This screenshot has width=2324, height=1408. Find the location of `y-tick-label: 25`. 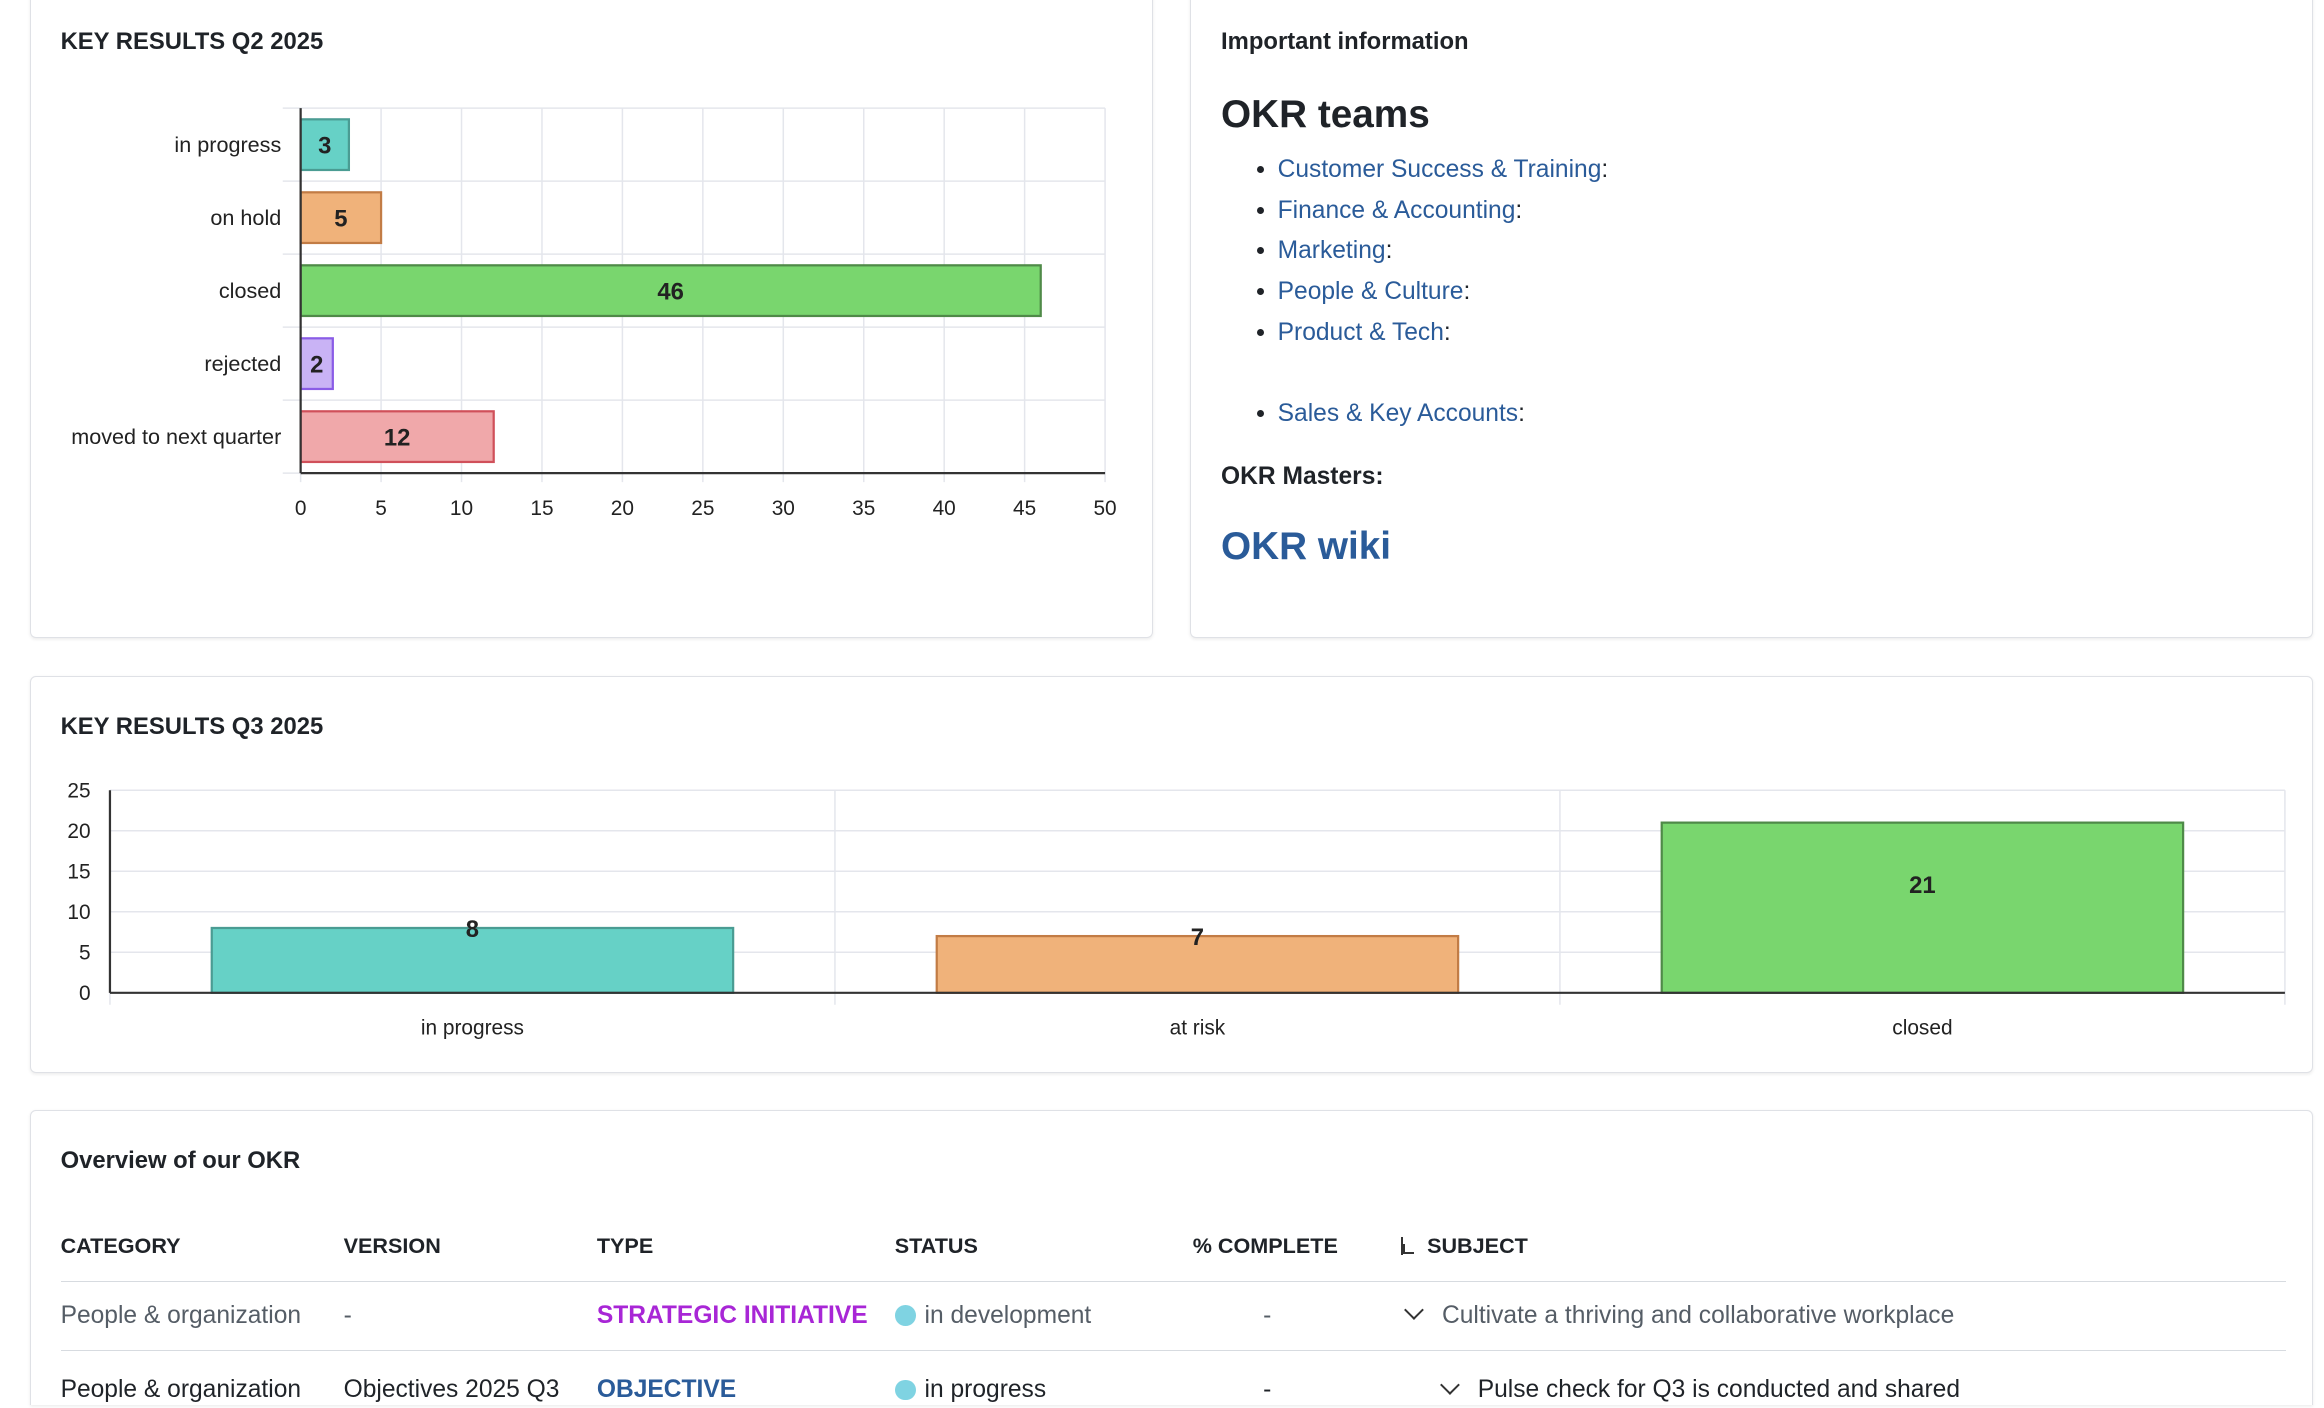

y-tick-label: 25 is located at coordinates (78, 791).